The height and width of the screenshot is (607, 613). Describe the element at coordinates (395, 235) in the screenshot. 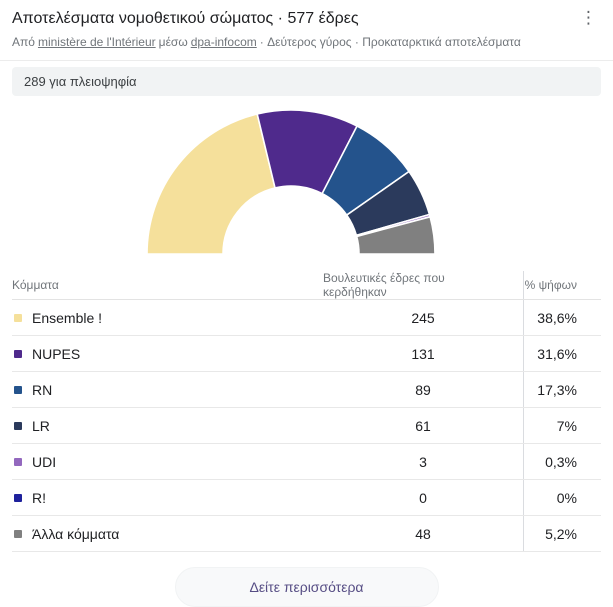

I see `chart-segment-Άλλα κόμματα` at that location.